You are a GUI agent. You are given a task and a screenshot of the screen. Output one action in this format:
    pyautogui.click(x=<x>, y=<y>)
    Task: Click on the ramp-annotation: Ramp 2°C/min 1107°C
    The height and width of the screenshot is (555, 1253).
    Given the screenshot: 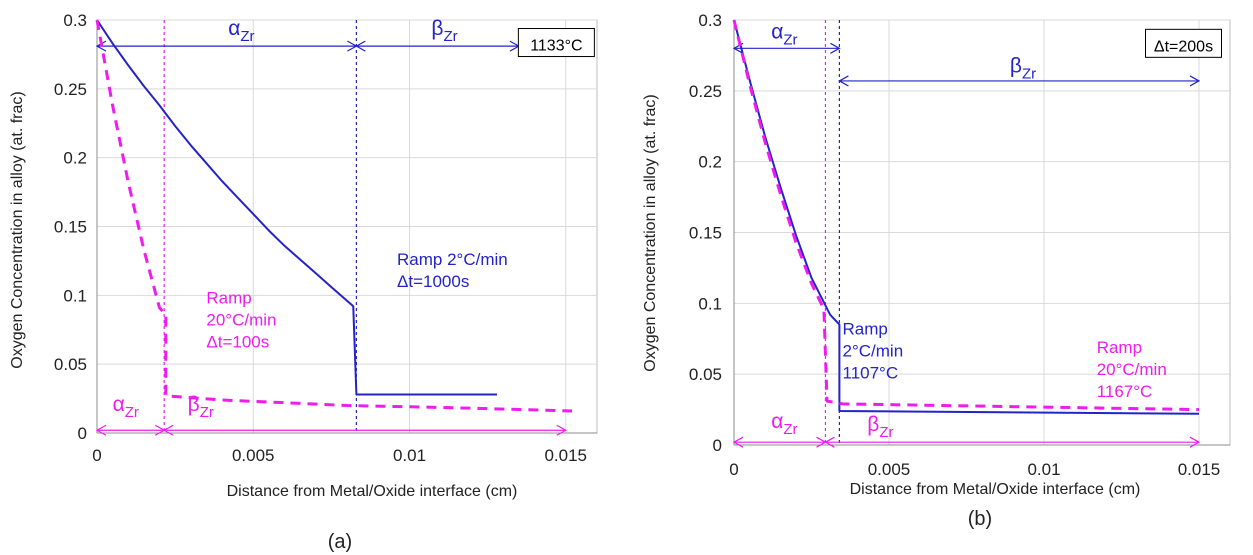 What is the action you would take?
    pyautogui.click(x=873, y=351)
    